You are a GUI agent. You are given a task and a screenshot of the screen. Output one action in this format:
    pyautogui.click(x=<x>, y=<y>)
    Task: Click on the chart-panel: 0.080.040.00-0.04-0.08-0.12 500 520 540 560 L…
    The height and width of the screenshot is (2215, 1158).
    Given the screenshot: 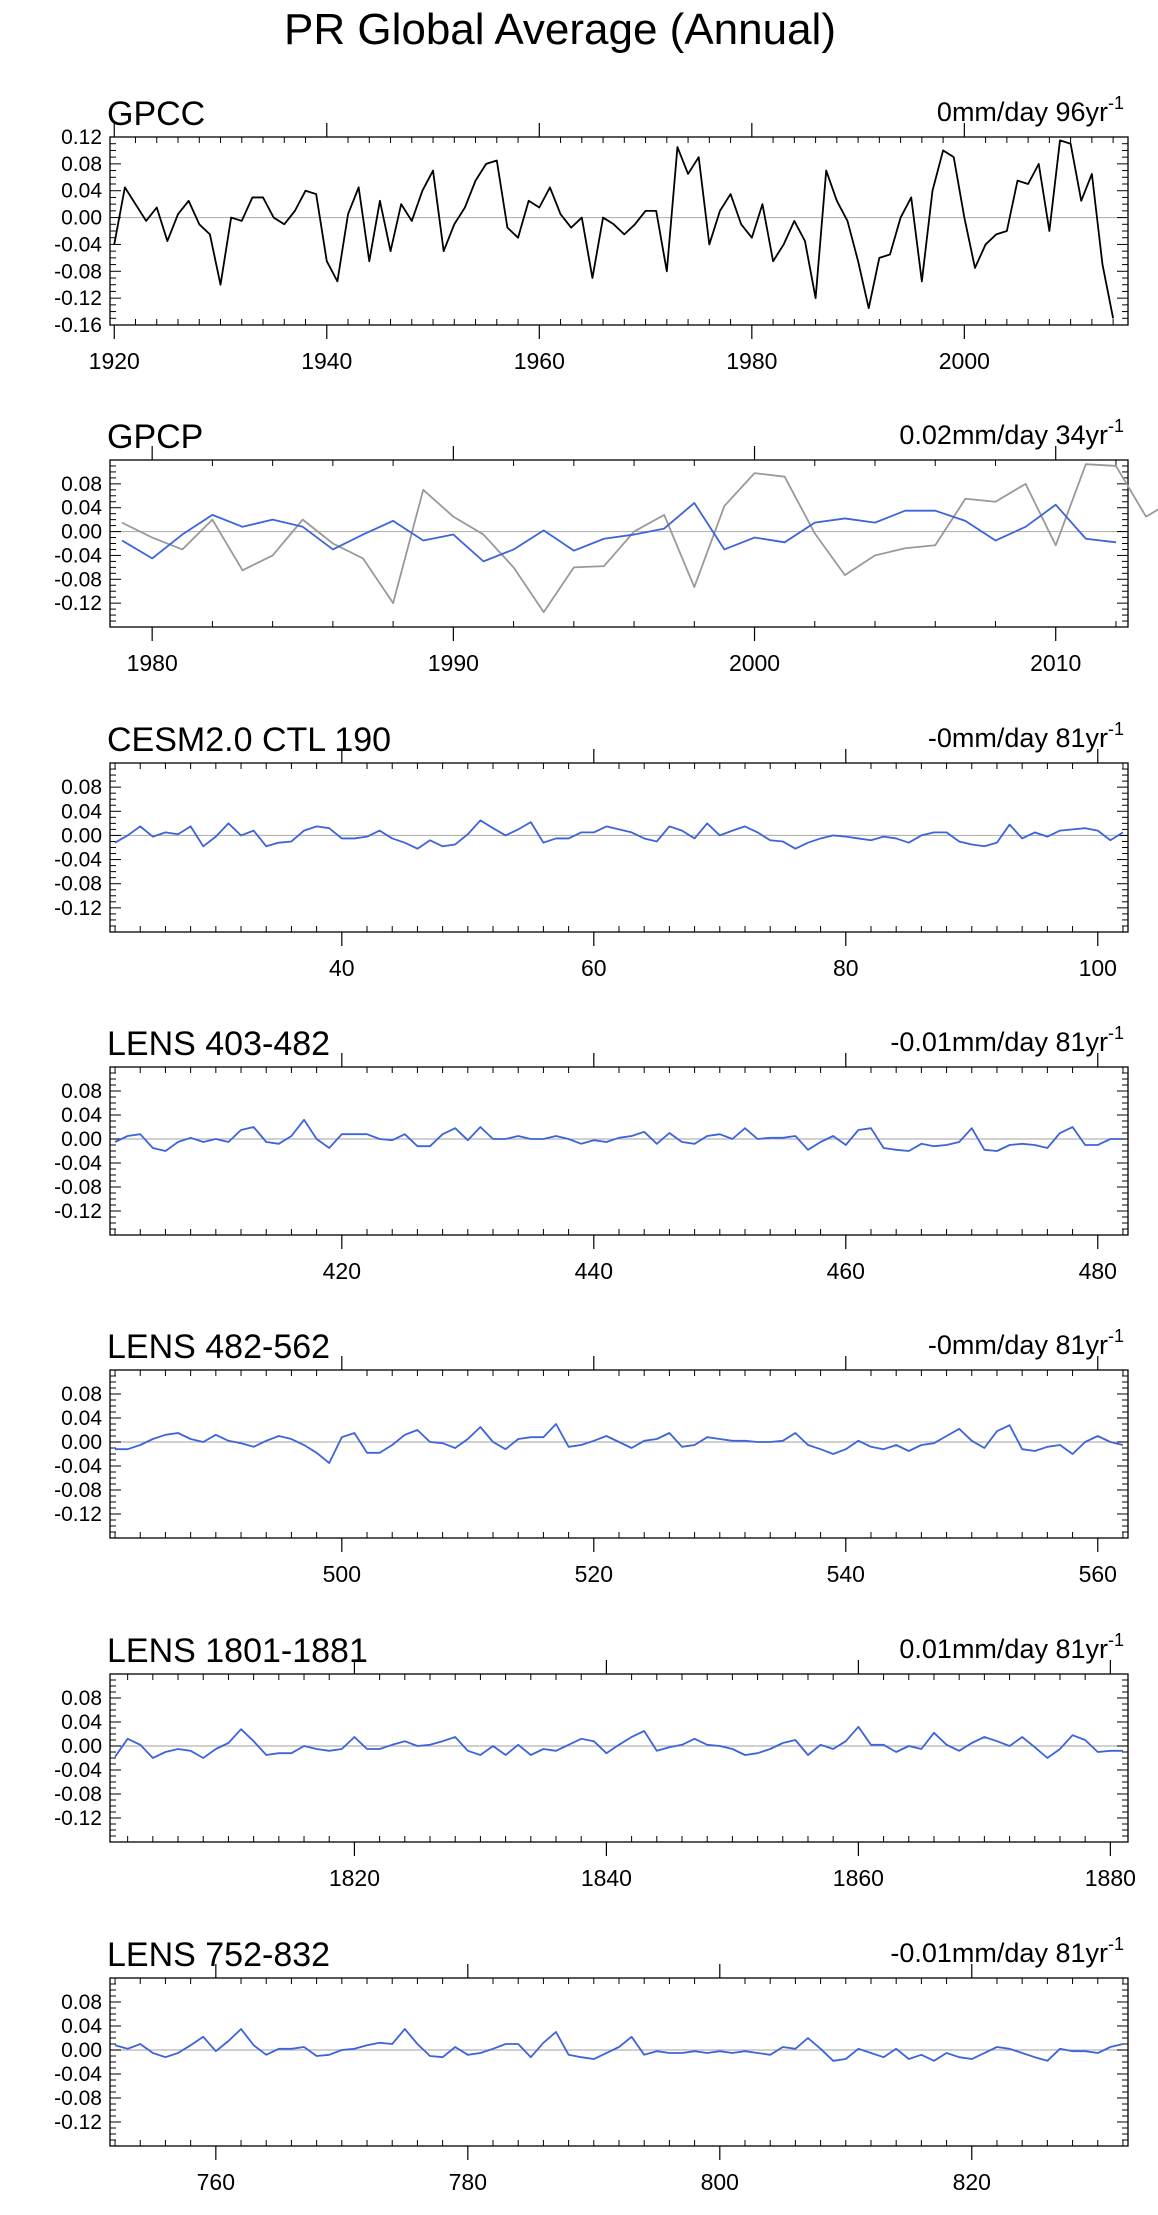 What is the action you would take?
    pyautogui.click(x=591, y=1456)
    